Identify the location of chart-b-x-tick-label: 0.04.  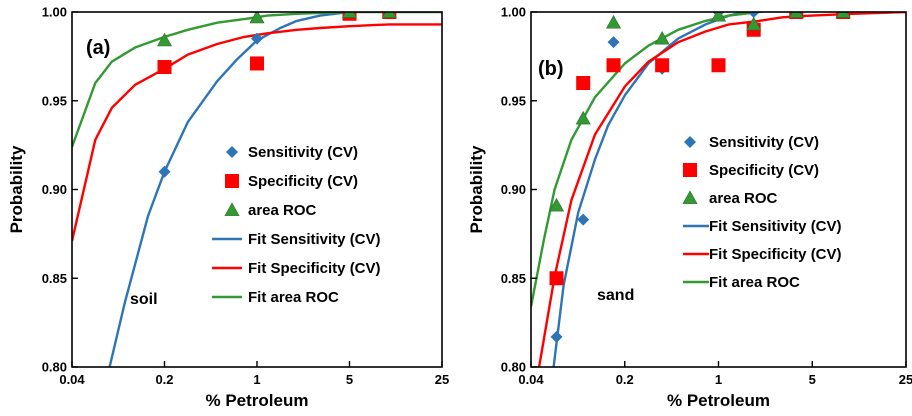
(531, 379).